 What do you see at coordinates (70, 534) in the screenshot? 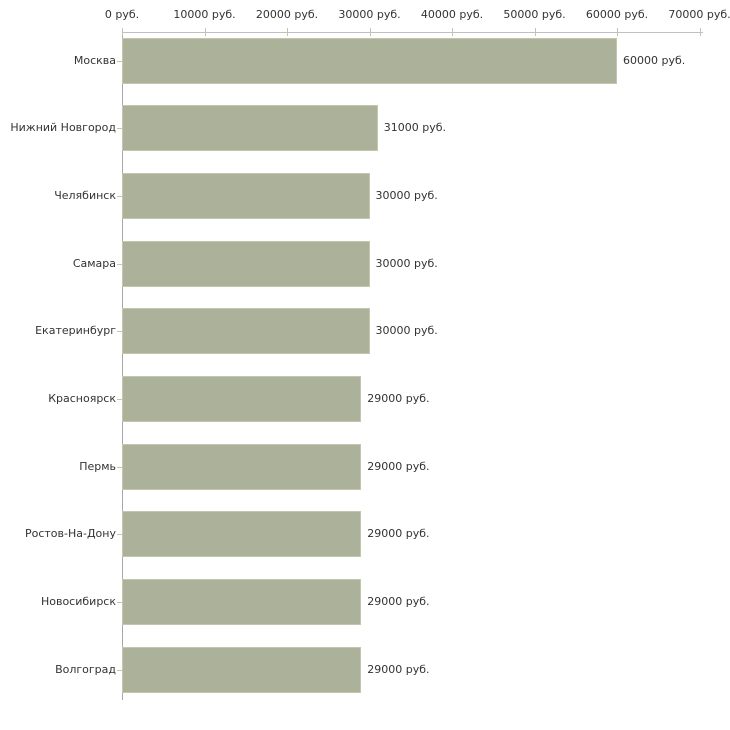
I see `category-label: Ростов-На-Дону` at bounding box center [70, 534].